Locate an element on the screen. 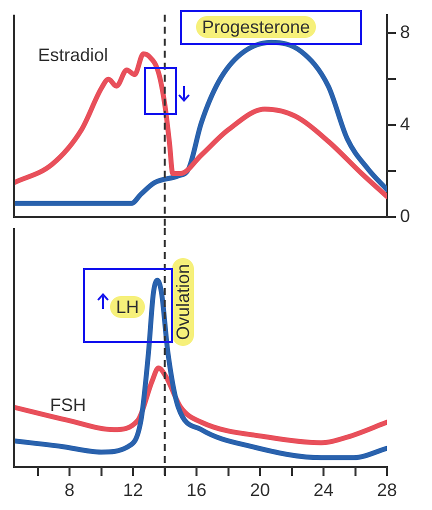  x-tick-label: 24 is located at coordinates (323, 490).